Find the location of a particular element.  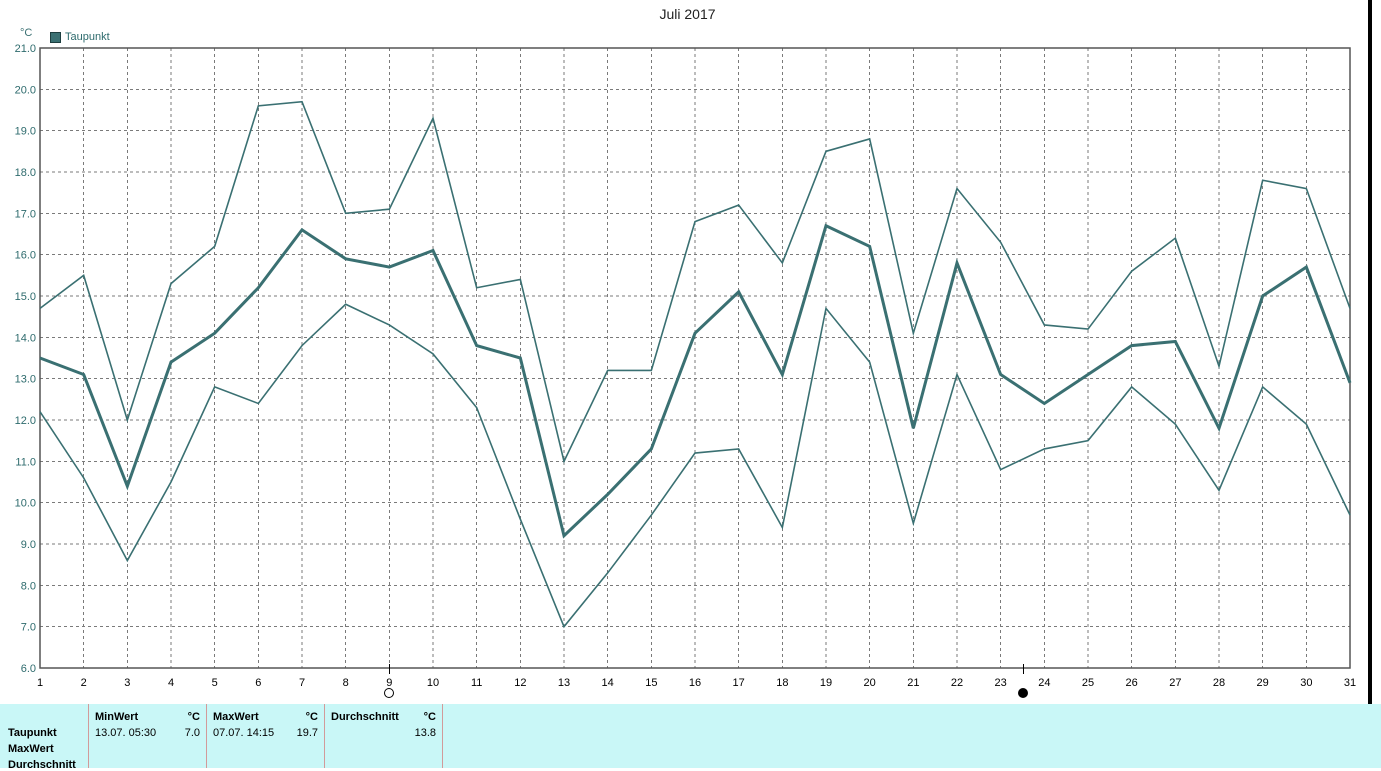

y-tick-label: 14.0 is located at coordinates (25, 338).